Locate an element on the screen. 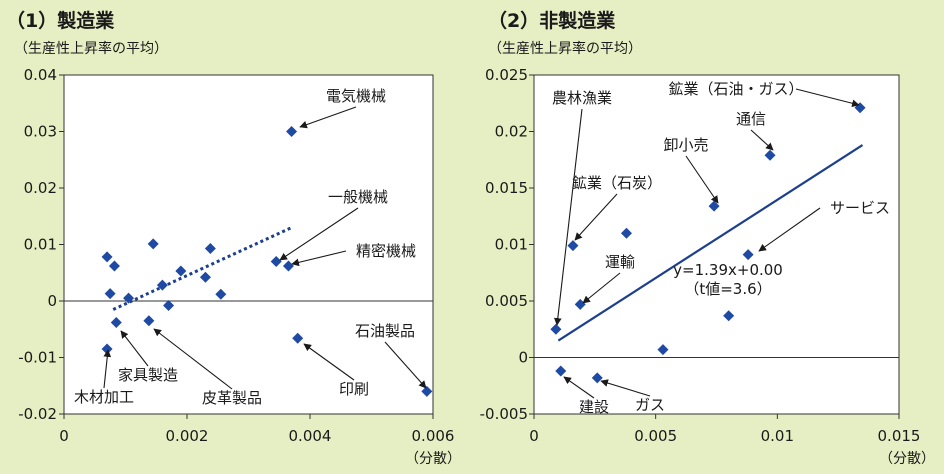 The image size is (944, 474). x-tick-label: 0.004 is located at coordinates (310, 436).